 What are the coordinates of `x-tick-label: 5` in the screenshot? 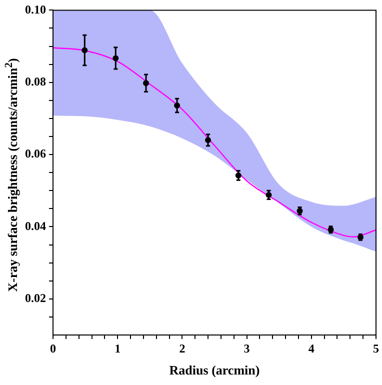 It's located at (376, 348).